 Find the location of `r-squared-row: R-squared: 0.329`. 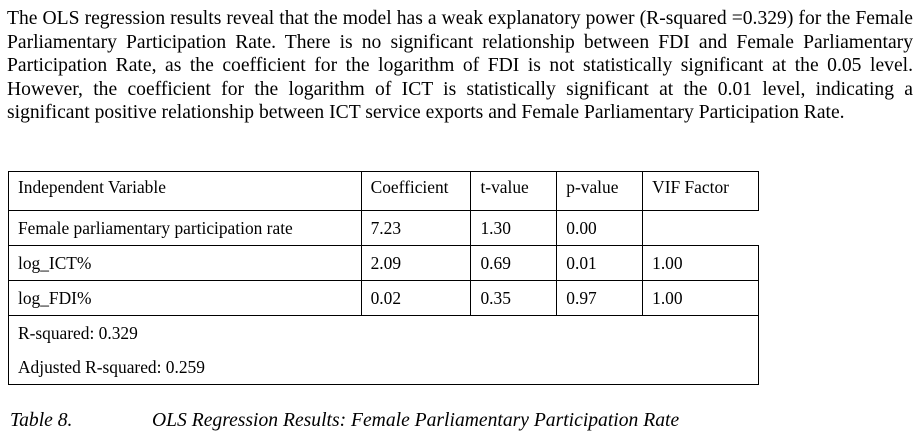

r-squared-row: R-squared: 0.329 is located at coordinates (383, 332).